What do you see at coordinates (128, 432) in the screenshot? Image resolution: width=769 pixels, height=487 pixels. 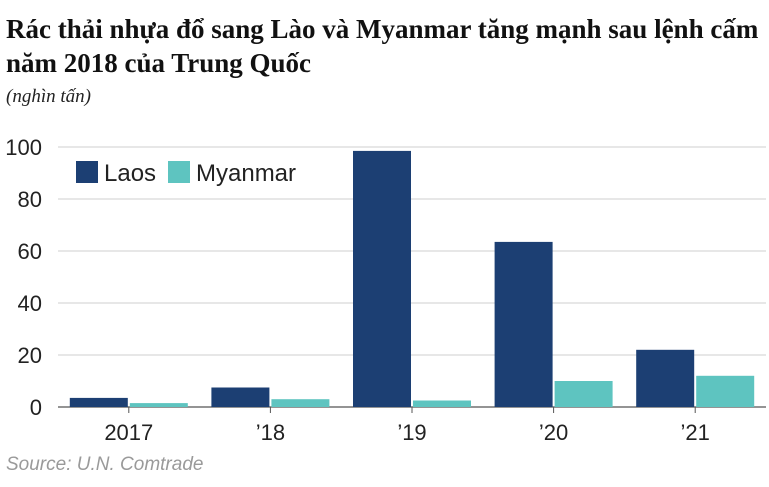 I see `x-tick-label: 2017` at bounding box center [128, 432].